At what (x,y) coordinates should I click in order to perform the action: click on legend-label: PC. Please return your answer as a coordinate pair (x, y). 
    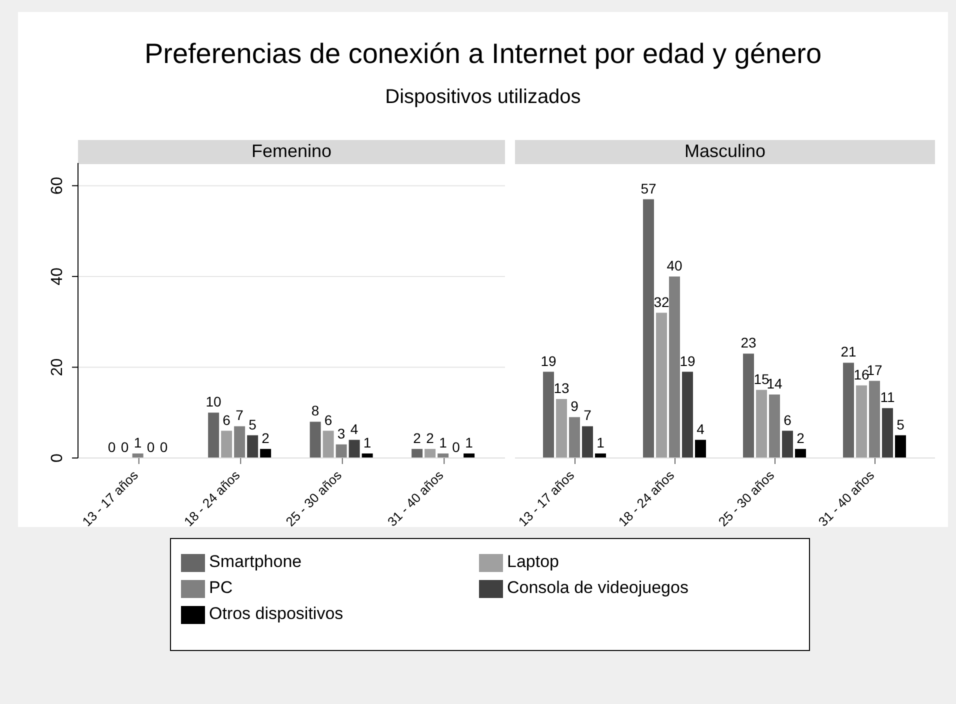
    Looking at the image, I should click on (221, 588).